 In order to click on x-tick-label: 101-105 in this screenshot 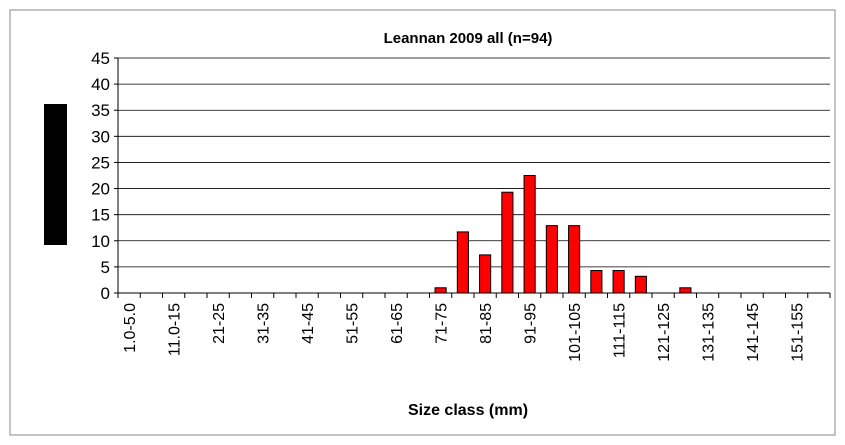, I will do `click(575, 332)`.